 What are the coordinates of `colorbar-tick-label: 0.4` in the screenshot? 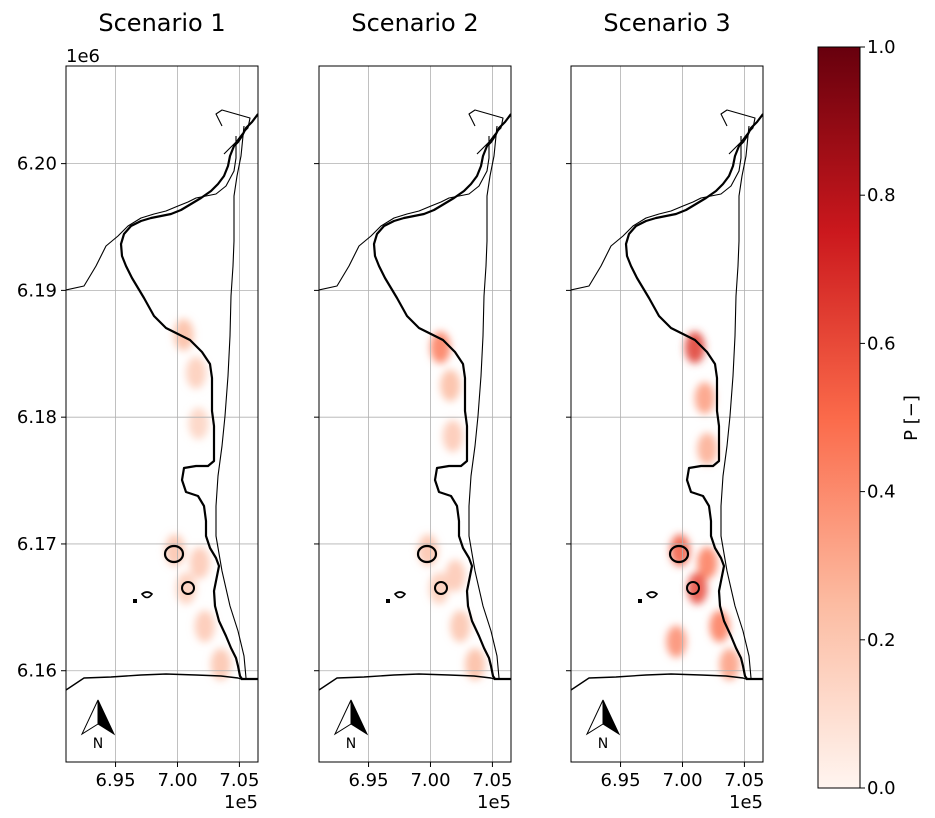 It's located at (881, 492).